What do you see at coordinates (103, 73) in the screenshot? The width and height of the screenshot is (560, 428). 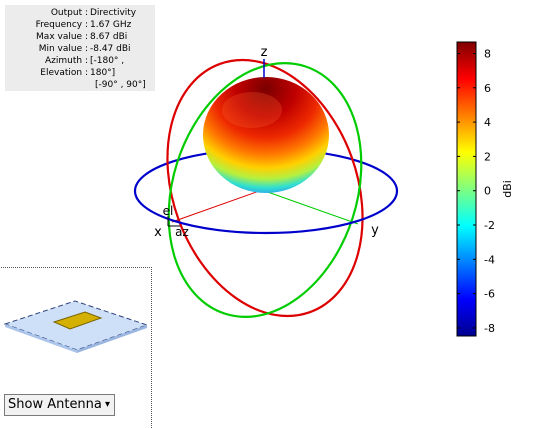 I see `elevation-value: 180°]` at bounding box center [103, 73].